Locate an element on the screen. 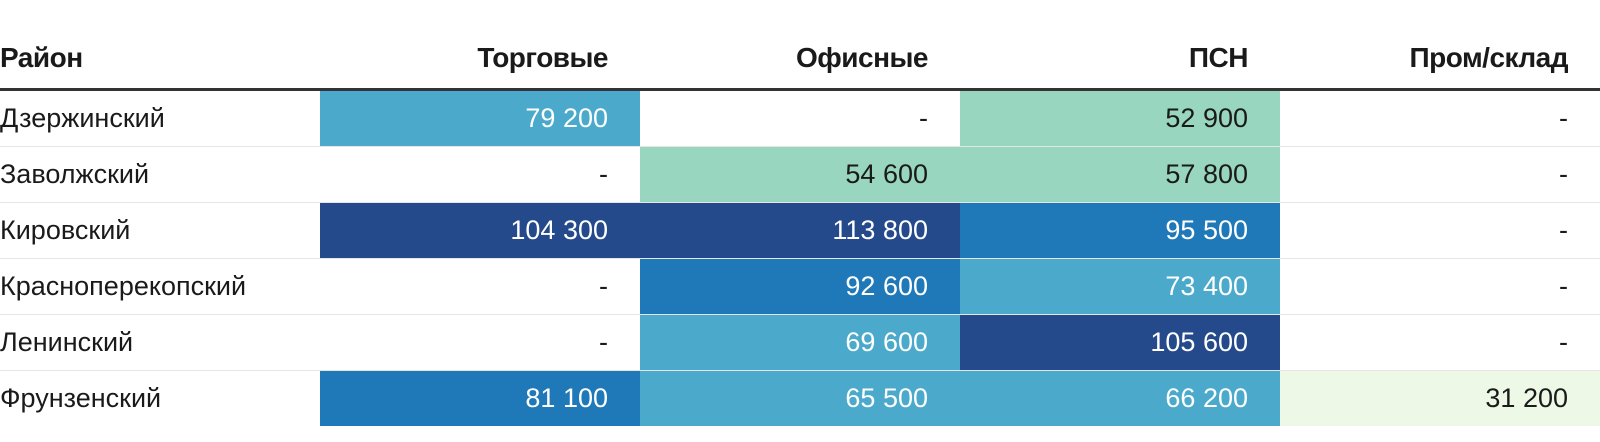 The image size is (1600, 442). heatmap-cell: 54 600 is located at coordinates (800, 174).